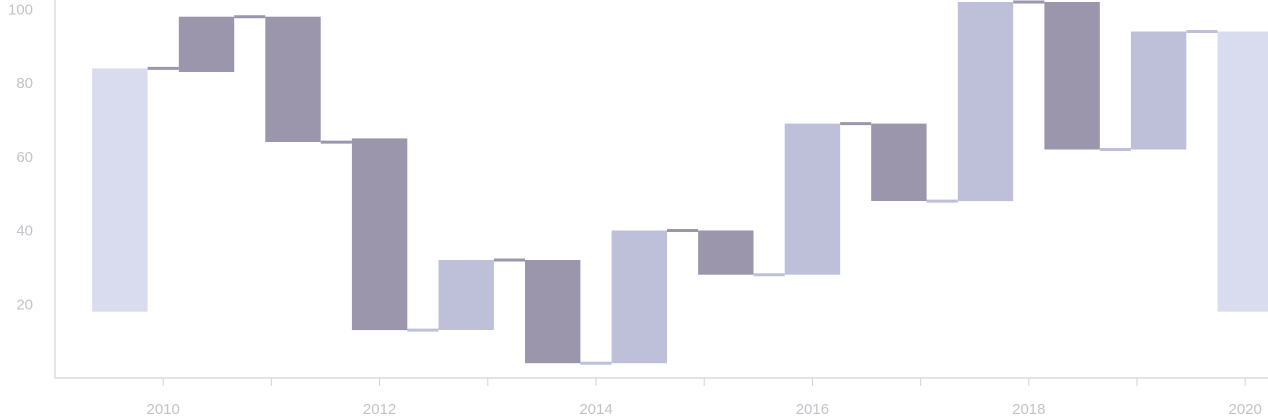 The width and height of the screenshot is (1268, 418). I want to click on y-tick-label-40: 40, so click(24, 231).